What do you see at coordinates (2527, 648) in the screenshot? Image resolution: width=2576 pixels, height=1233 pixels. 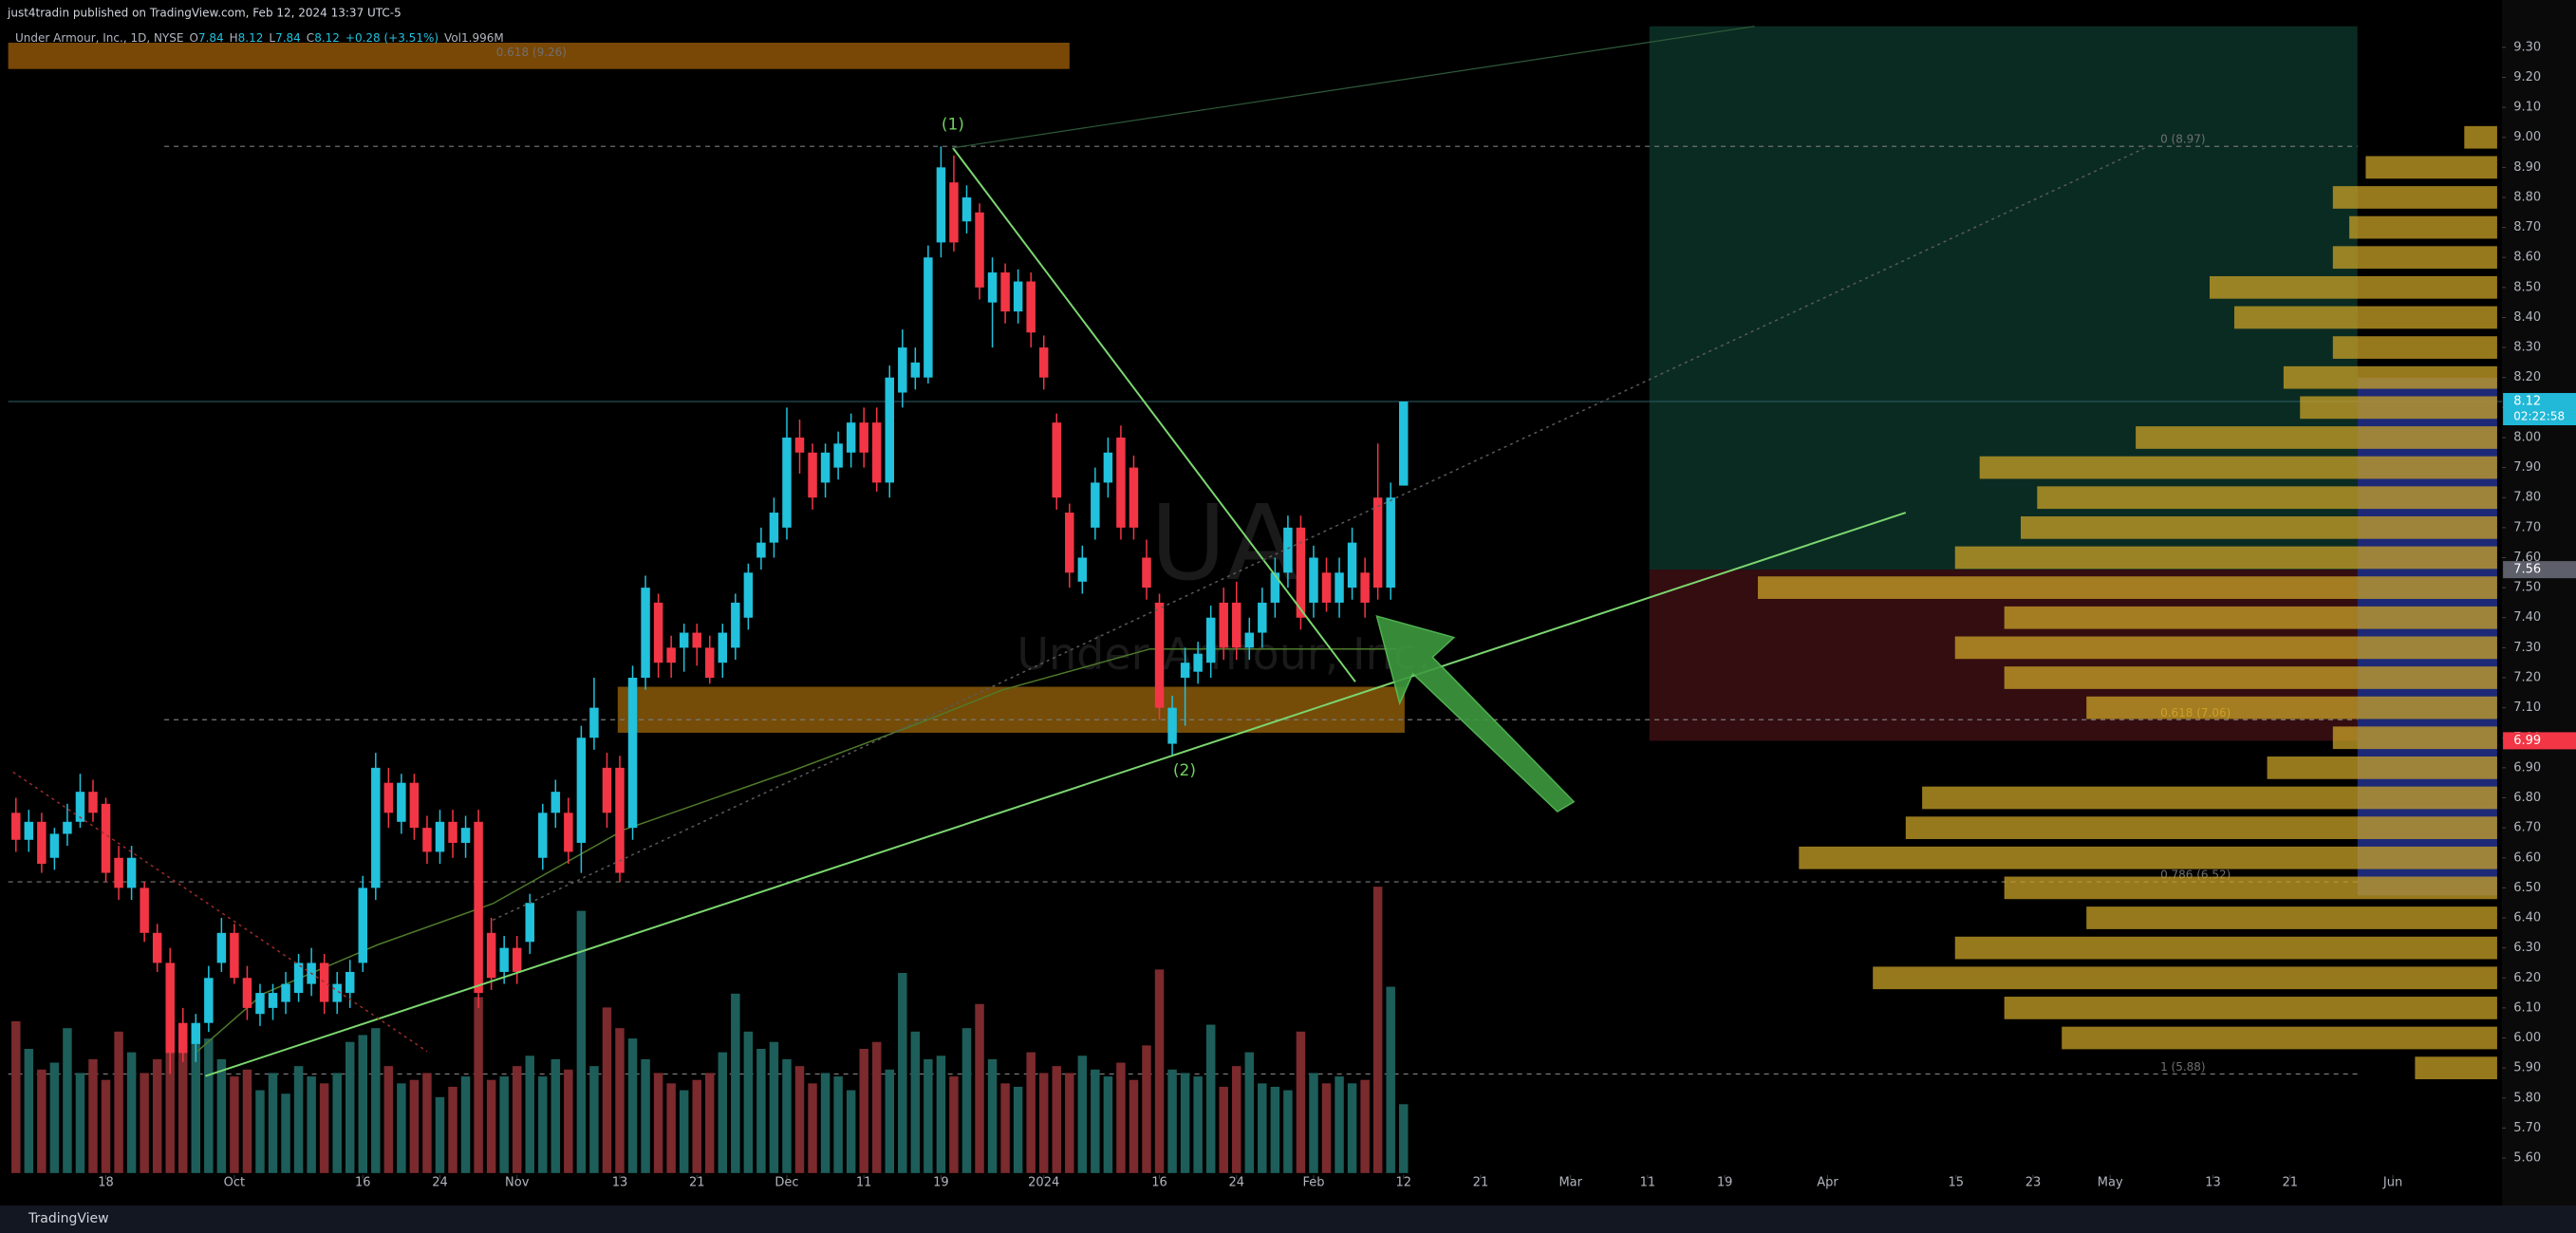 I see `y-tick-label: 7.30` at bounding box center [2527, 648].